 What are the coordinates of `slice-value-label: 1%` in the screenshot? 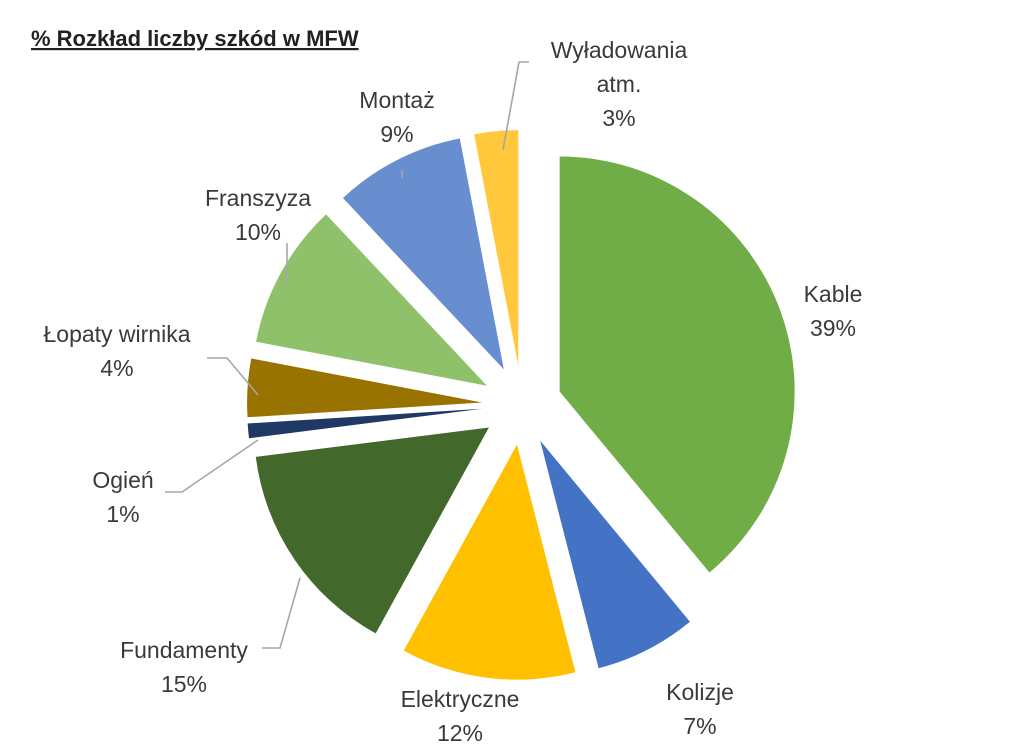 It's located at (122, 514).